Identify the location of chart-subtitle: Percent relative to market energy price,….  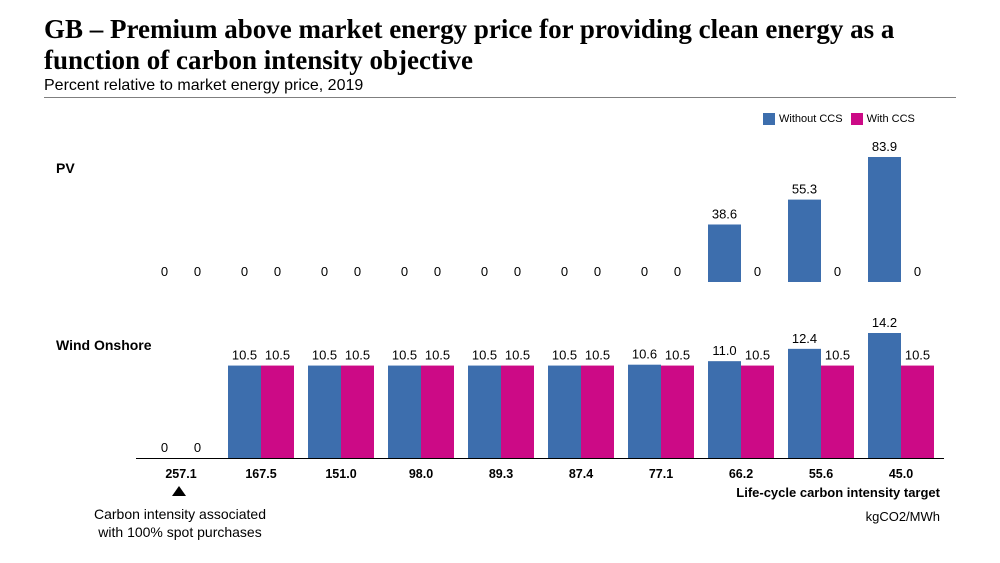
(204, 85).